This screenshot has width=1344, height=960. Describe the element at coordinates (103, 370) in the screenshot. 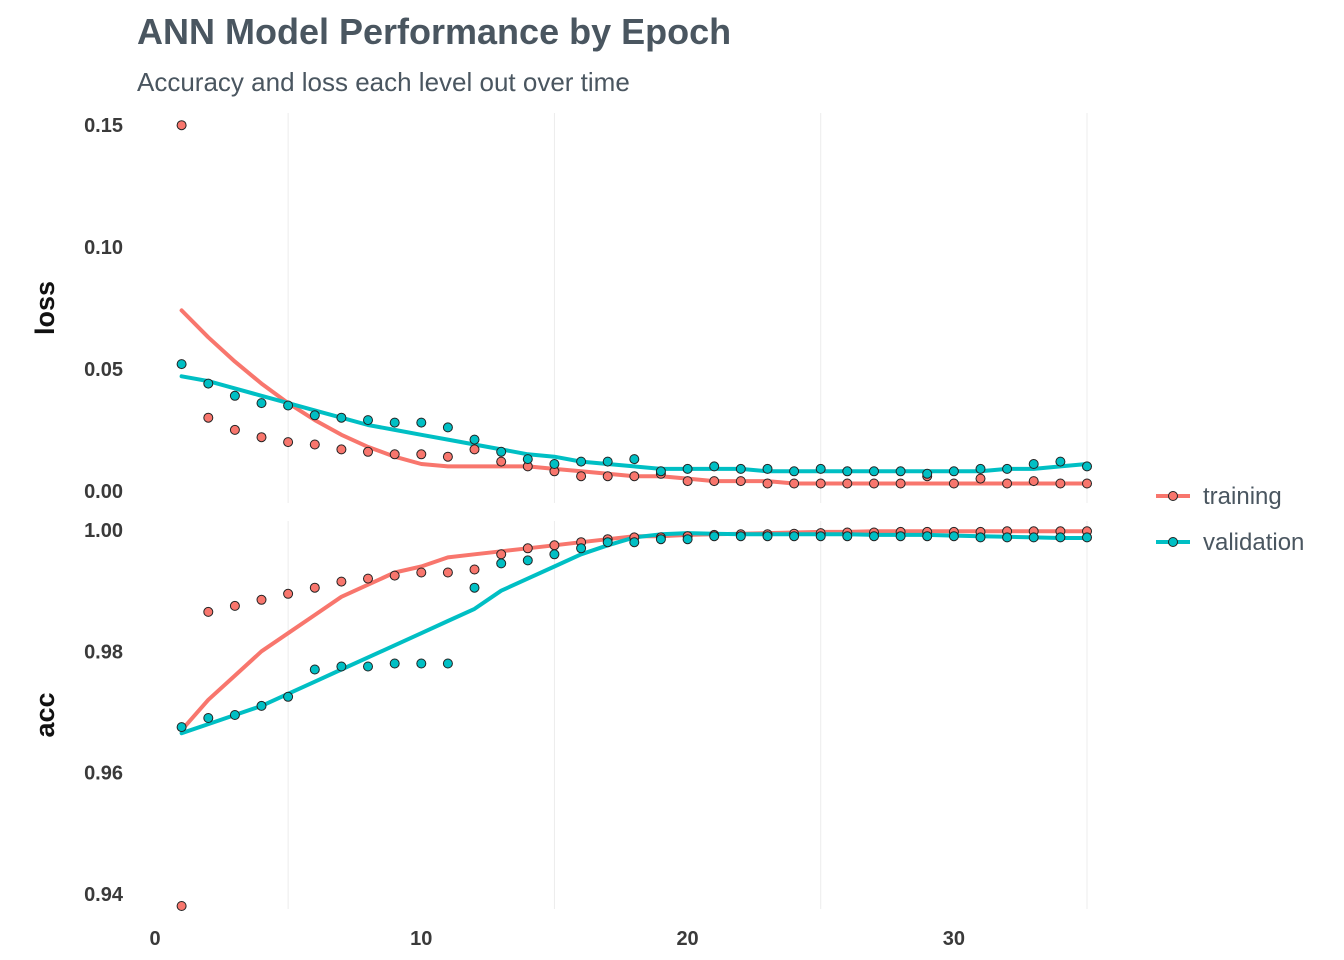

I see `y-tick-label: 0.05` at that location.